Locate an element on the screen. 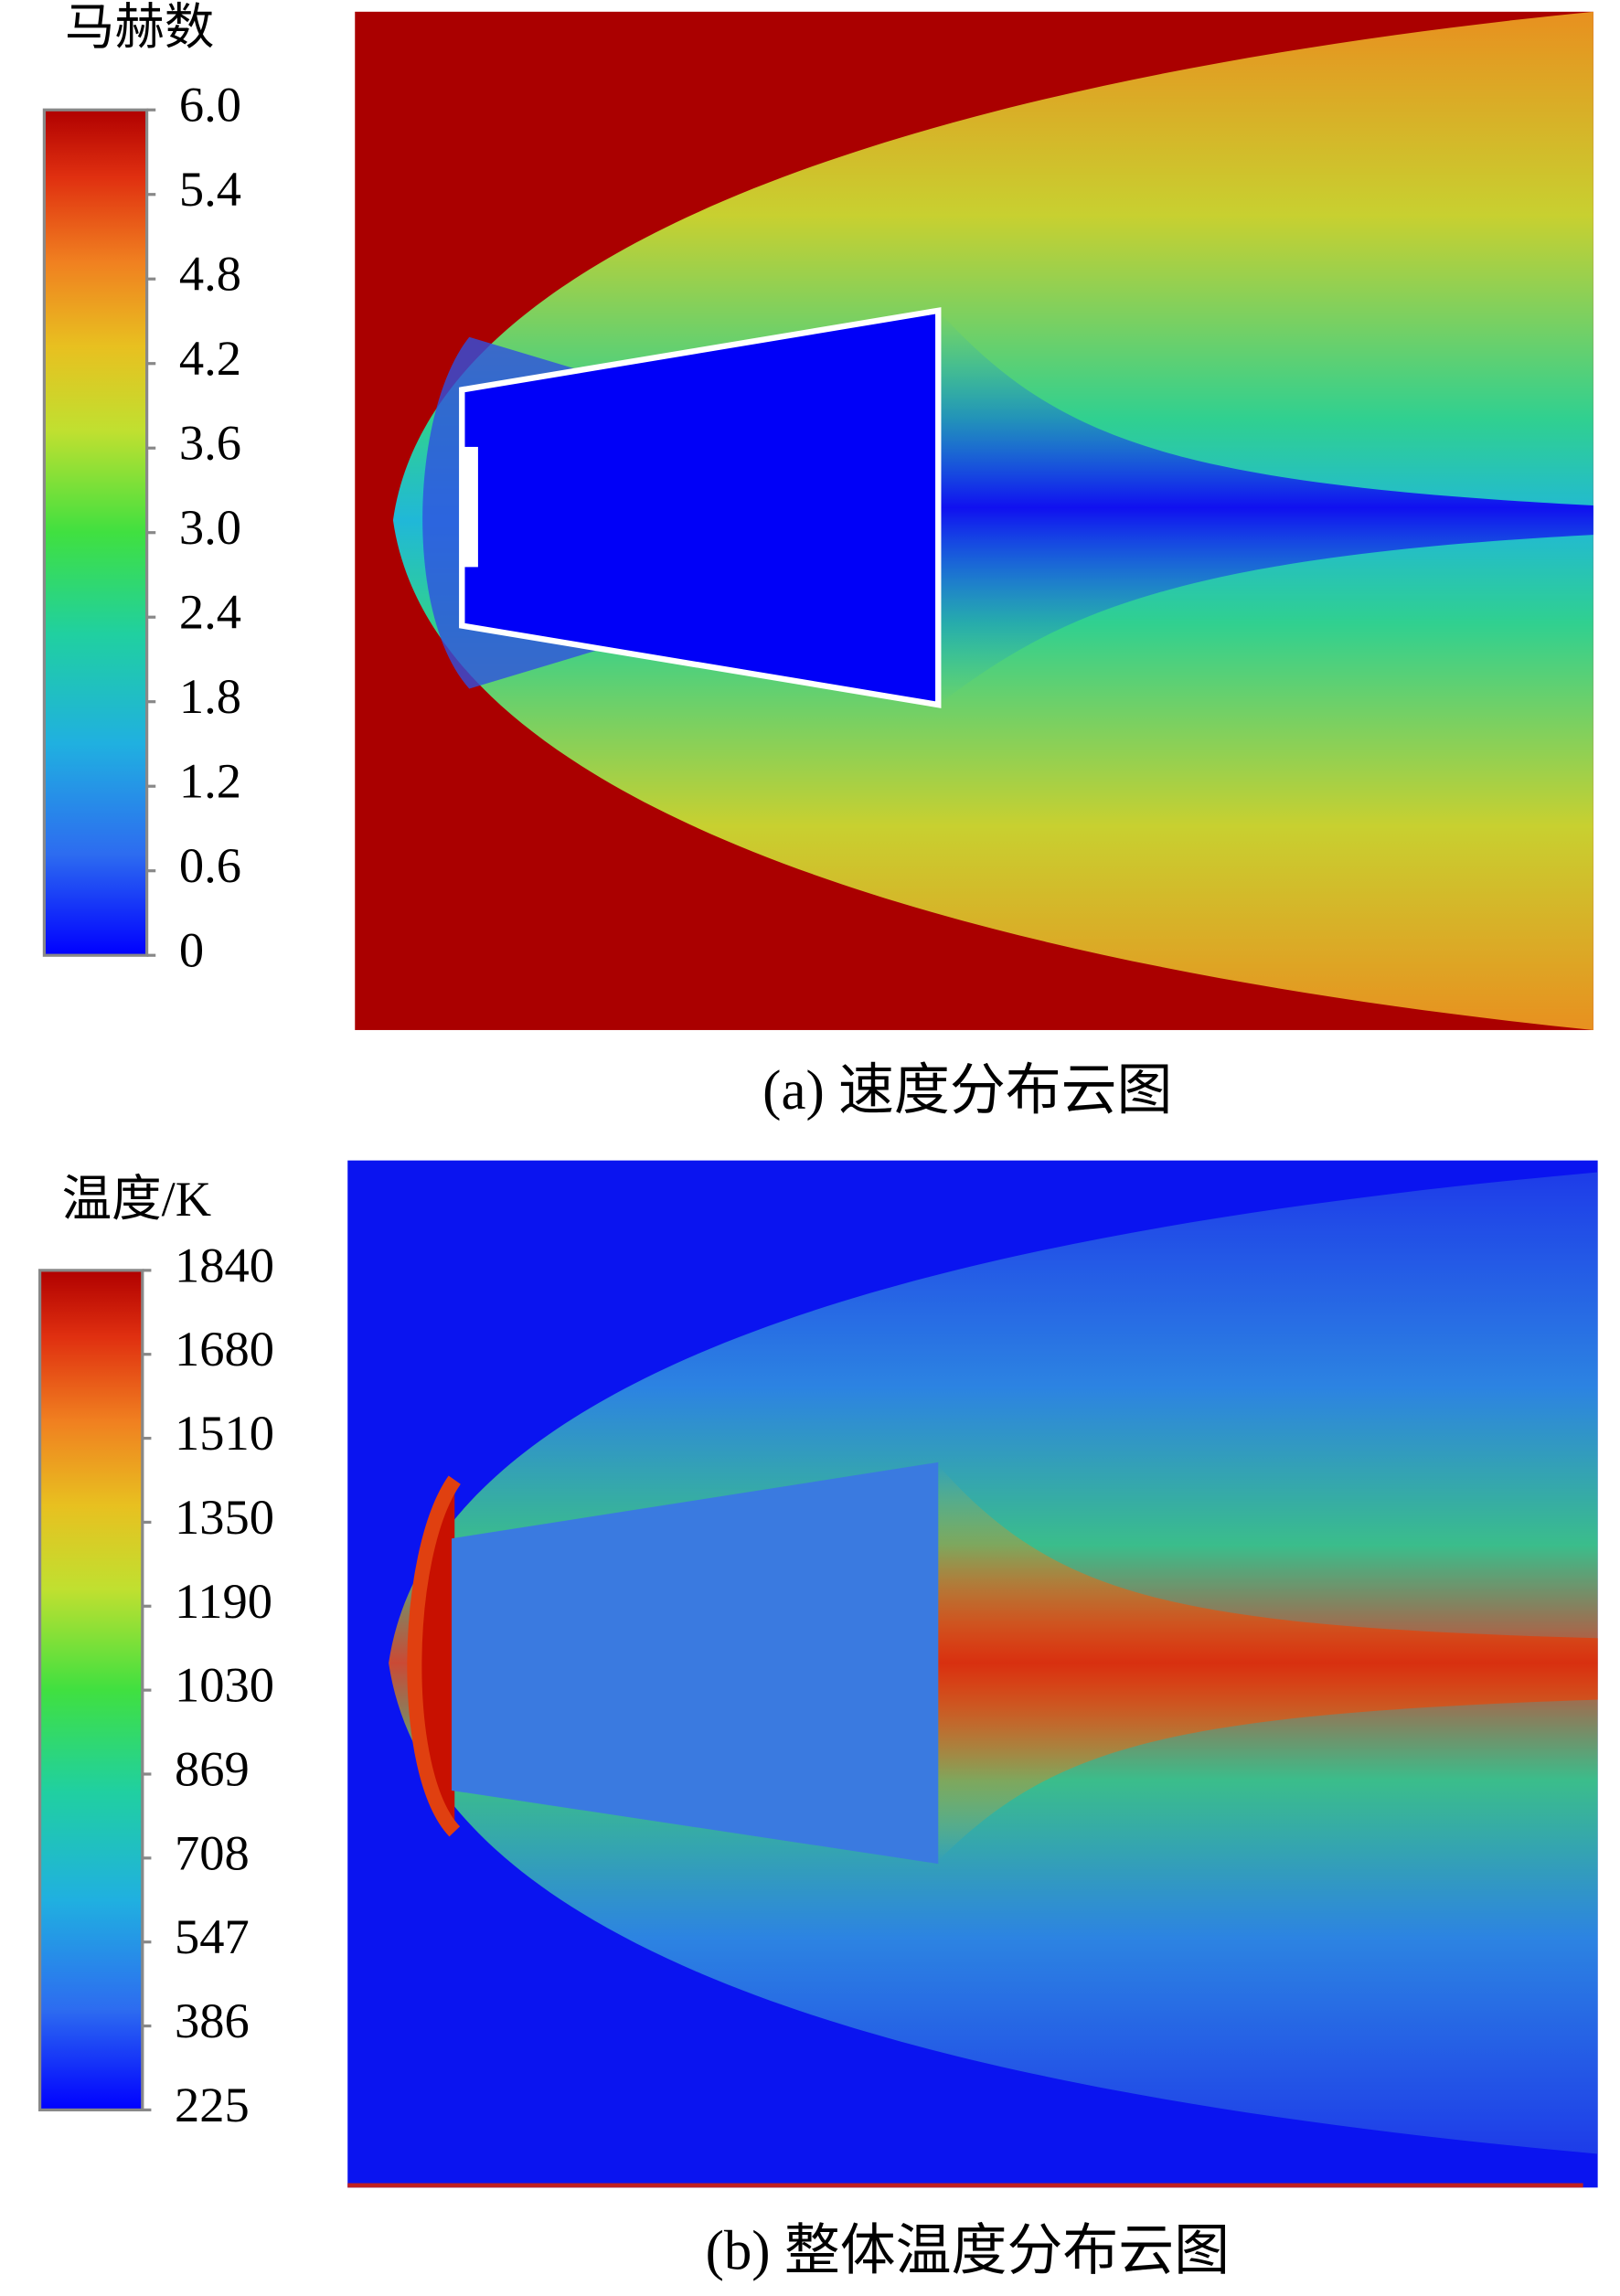  colorbar-title: 马赫数 is located at coordinates (140, 27).